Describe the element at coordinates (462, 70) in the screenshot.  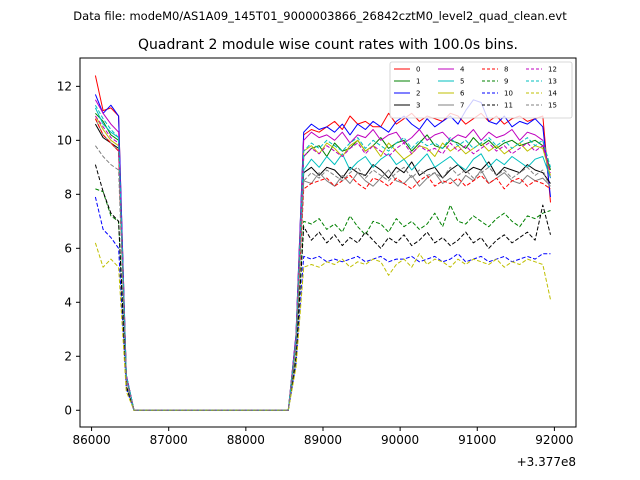
I see `legend-label-4: 4` at that location.